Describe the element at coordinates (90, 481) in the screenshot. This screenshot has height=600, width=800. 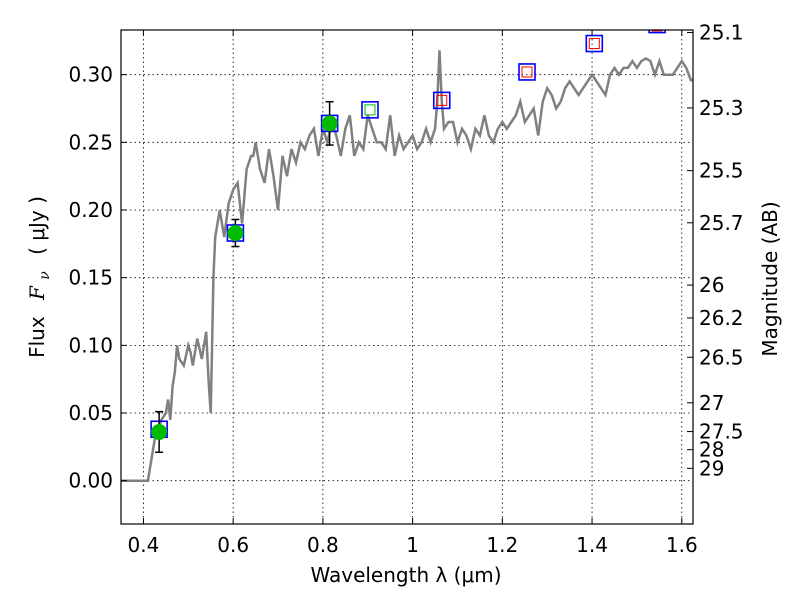
I see `y-tick-label: 0.00` at that location.